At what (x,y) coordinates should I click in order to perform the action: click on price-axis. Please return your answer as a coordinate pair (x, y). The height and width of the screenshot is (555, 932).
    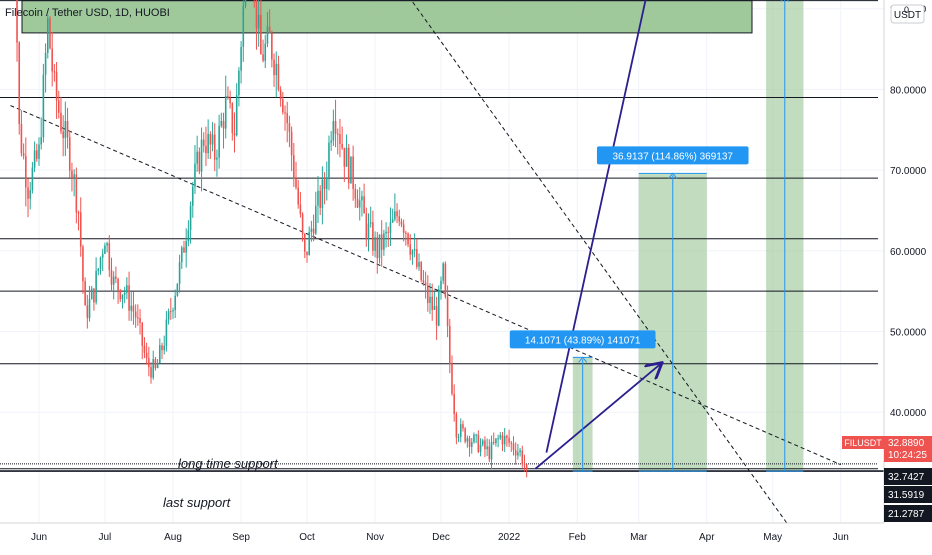
    Looking at the image, I should click on (908, 275).